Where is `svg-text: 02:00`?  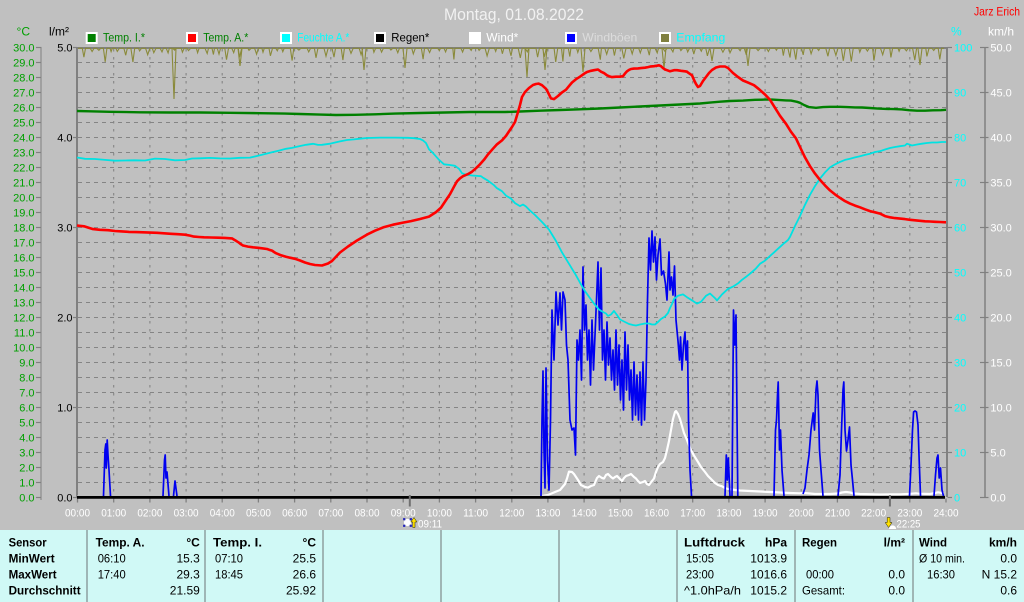 svg-text: 02:00 is located at coordinates (149, 514).